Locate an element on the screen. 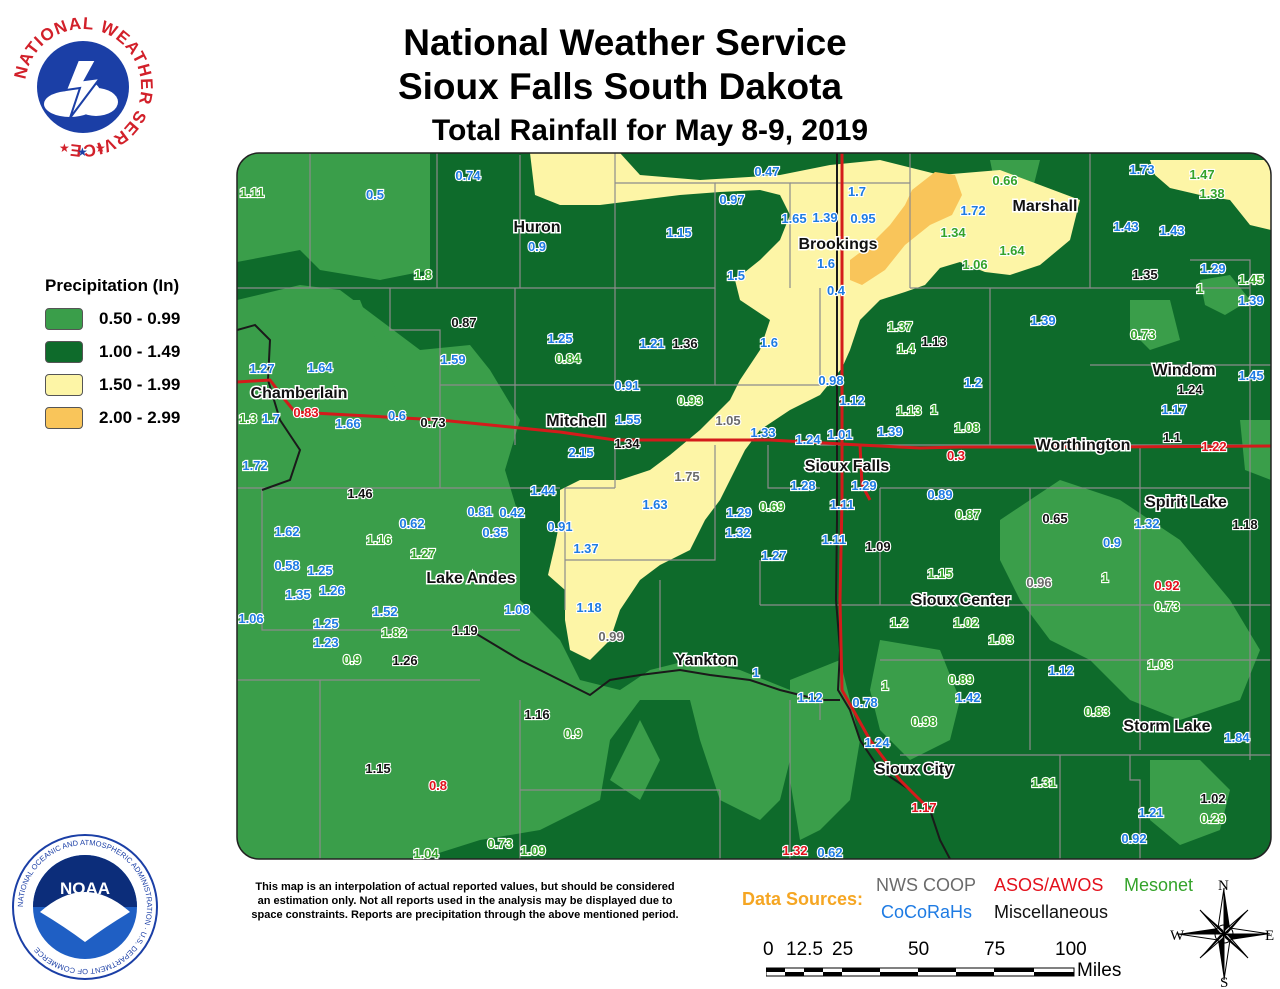  title-line-1: National Weather Service is located at coordinates (625, 42).